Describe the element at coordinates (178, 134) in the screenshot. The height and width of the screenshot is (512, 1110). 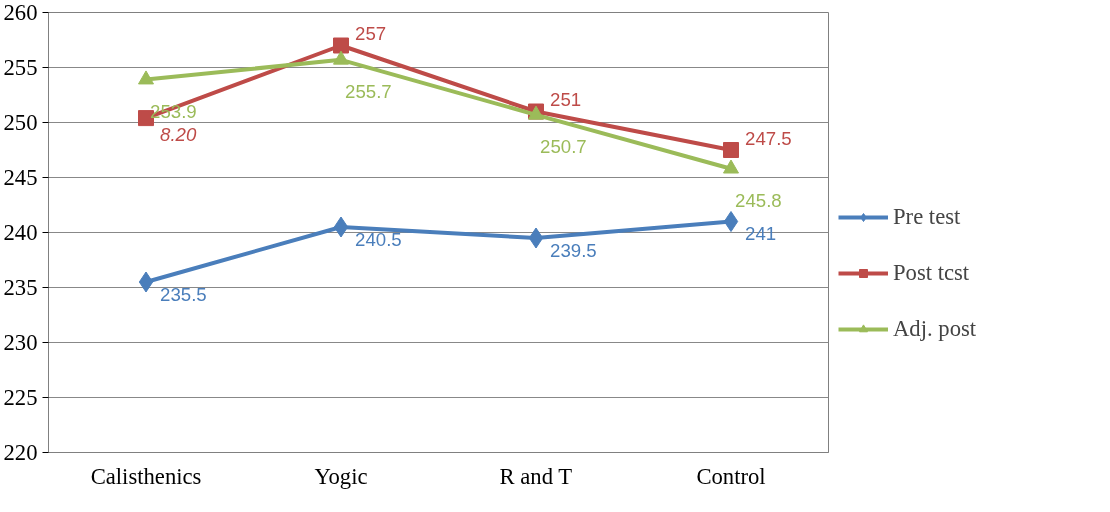
I see `annotation: 8.20` at that location.